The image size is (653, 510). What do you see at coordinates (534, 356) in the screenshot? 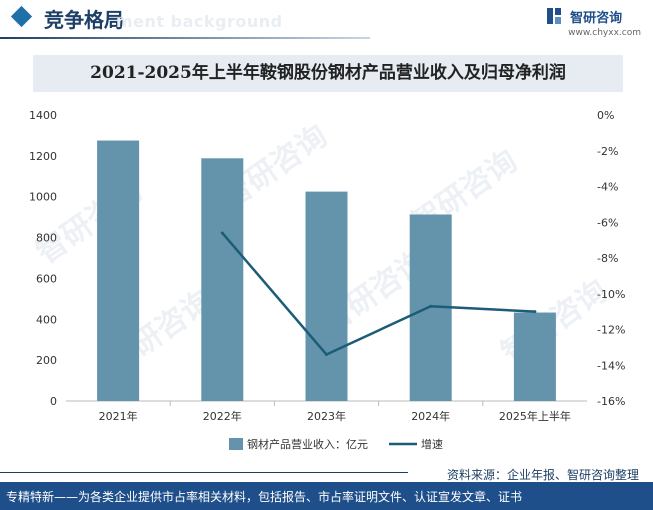
I see `bar-2025年上半年` at bounding box center [534, 356].